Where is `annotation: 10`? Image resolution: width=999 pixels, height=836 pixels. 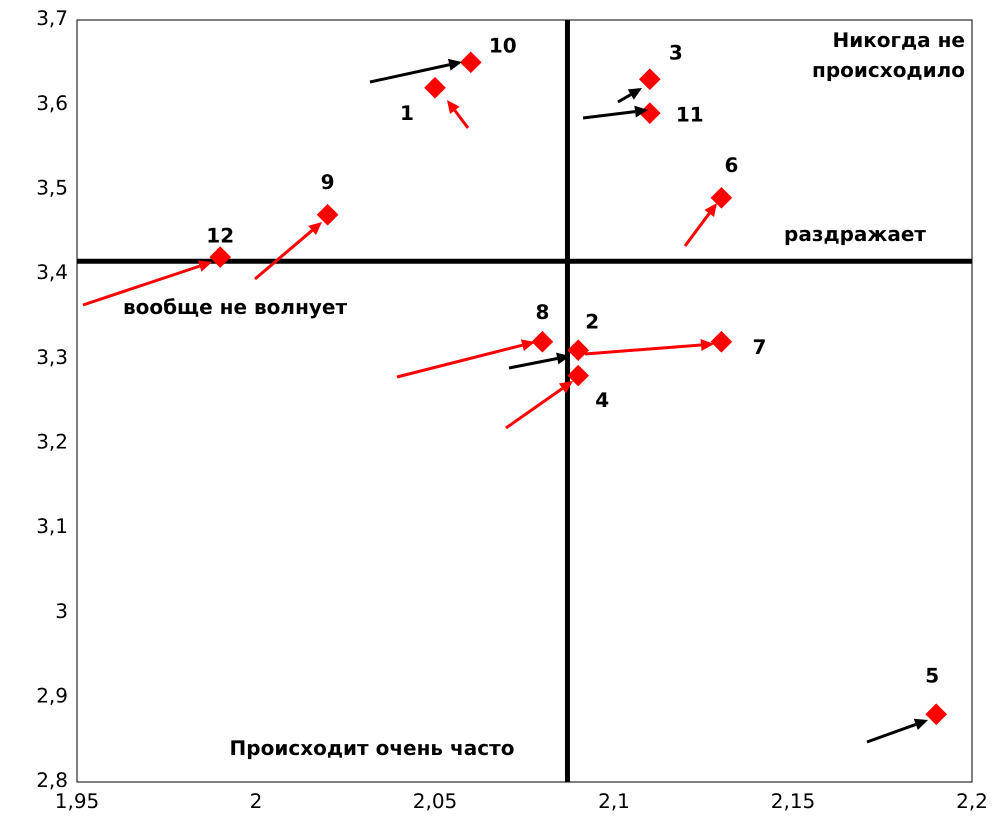 annotation: 10 is located at coordinates (502, 46).